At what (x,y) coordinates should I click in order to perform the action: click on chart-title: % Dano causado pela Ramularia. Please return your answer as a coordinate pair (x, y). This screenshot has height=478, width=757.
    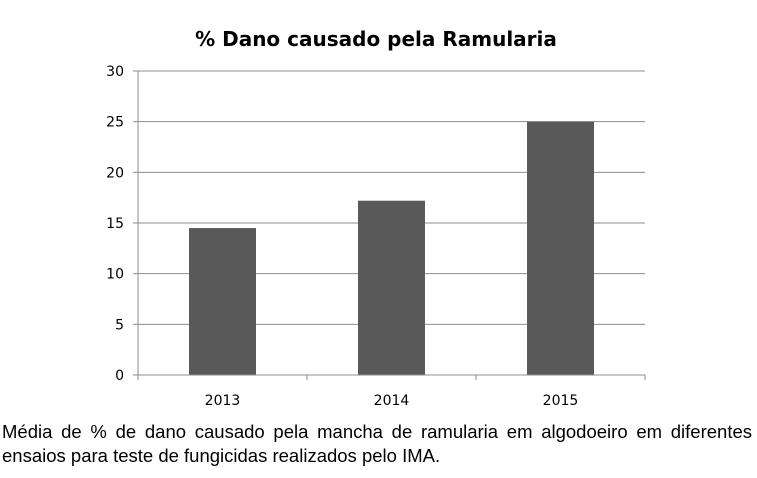
    Looking at the image, I should click on (376, 39).